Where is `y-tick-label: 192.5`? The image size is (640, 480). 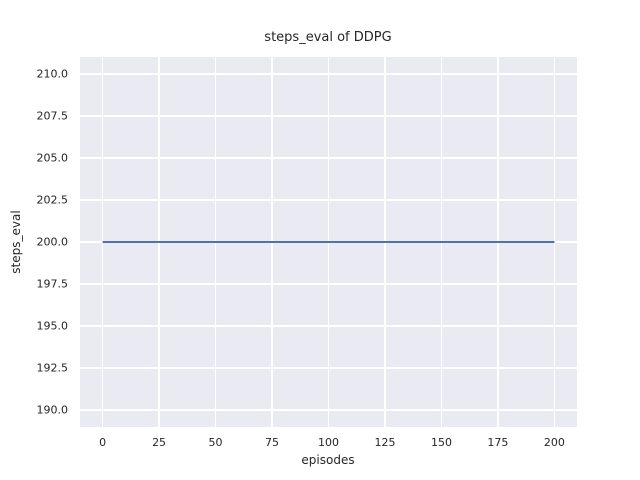 y-tick-label: 192.5 is located at coordinates (52, 368).